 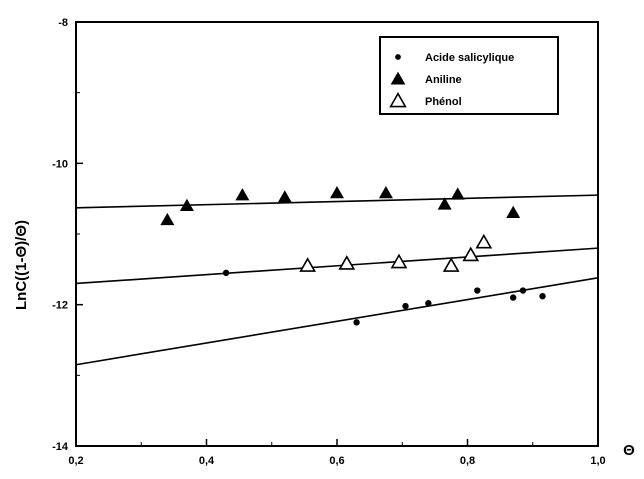 I want to click on legend: Acide salicylique Aniline Phénol, so click(x=469, y=75).